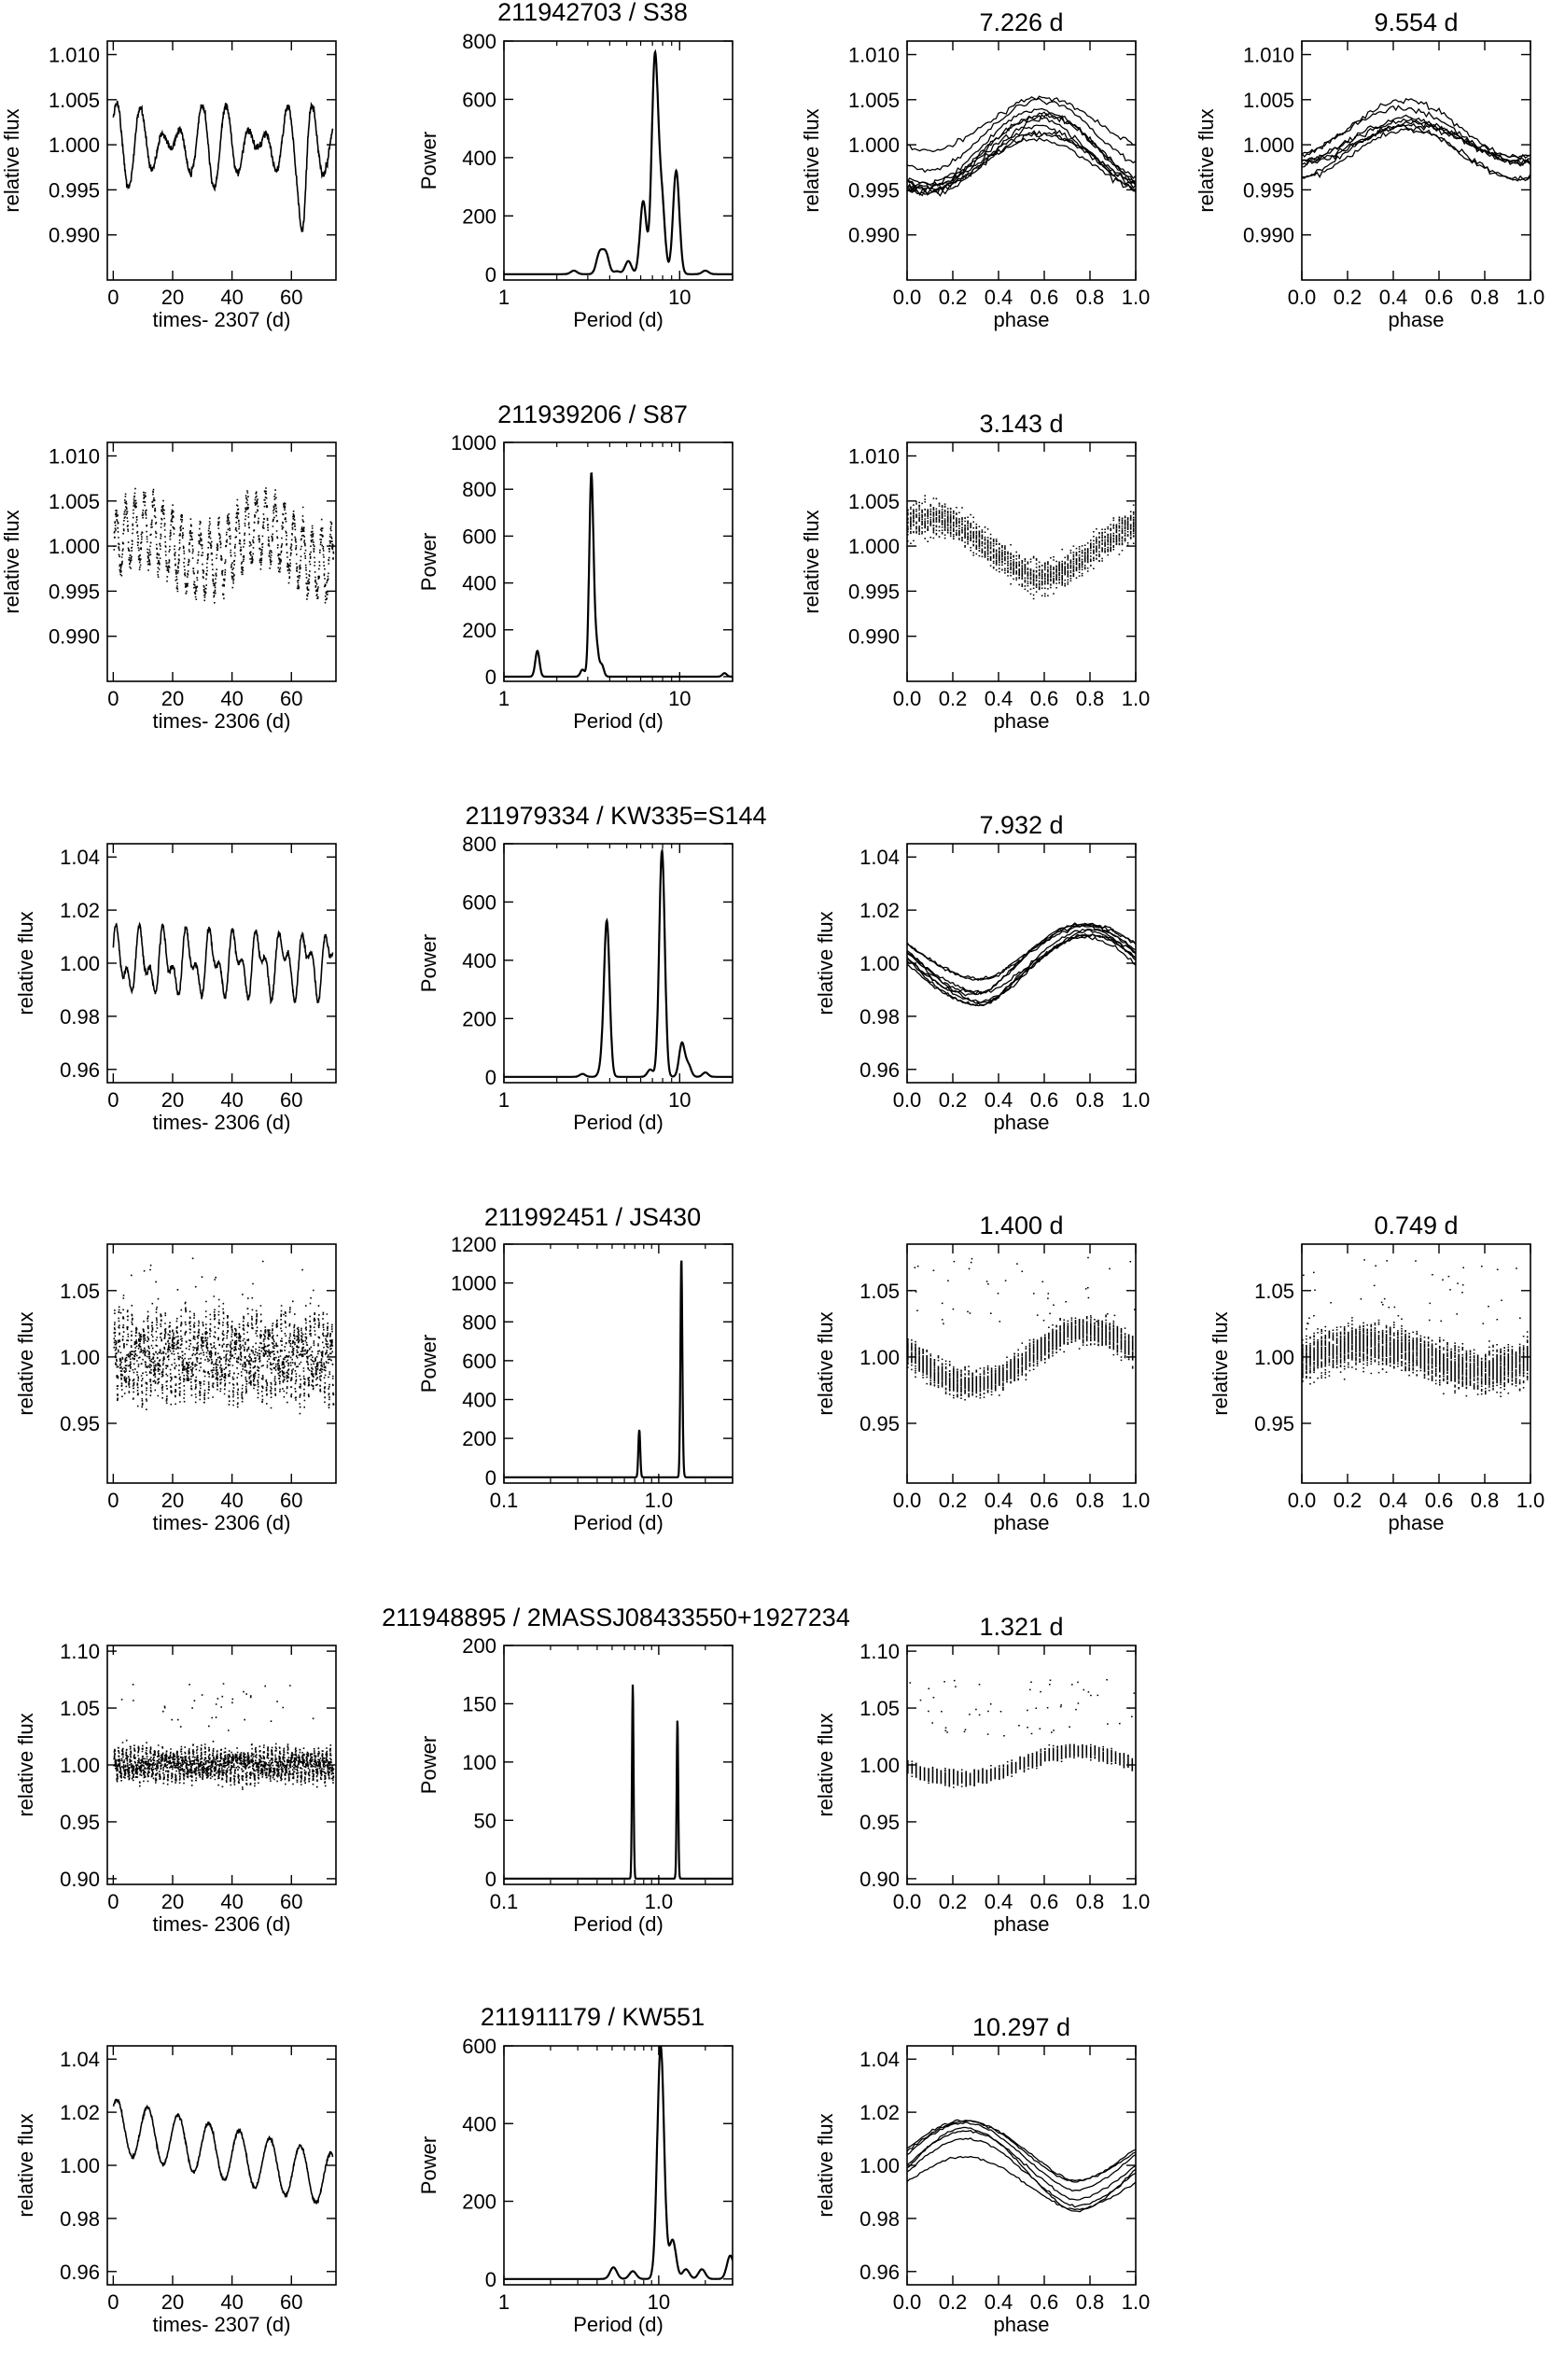 The height and width of the screenshot is (2380, 1551). Describe the element at coordinates (1485, 1500) in the screenshot. I see `x-tick-label: 0.8` at that location.